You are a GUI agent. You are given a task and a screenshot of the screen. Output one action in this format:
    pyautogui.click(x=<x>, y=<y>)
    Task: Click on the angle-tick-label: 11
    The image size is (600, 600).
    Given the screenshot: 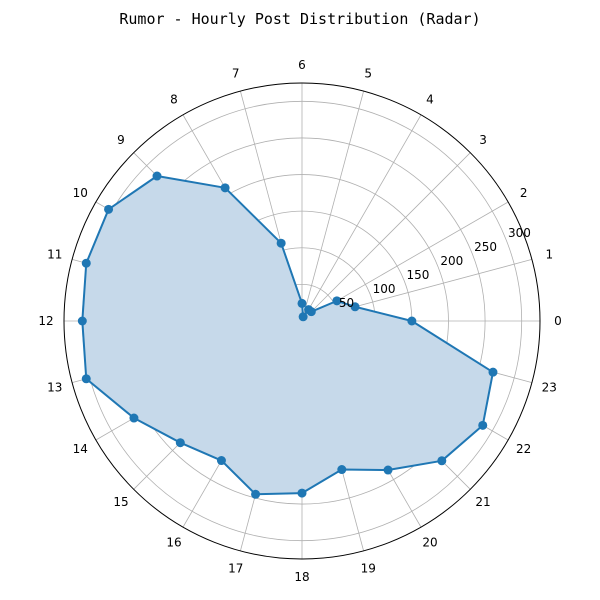 What is the action you would take?
    pyautogui.click(x=54, y=255)
    